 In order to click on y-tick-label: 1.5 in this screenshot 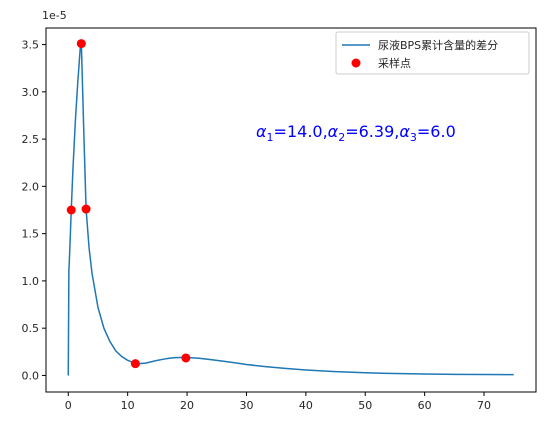, I will do `click(31, 234)`.